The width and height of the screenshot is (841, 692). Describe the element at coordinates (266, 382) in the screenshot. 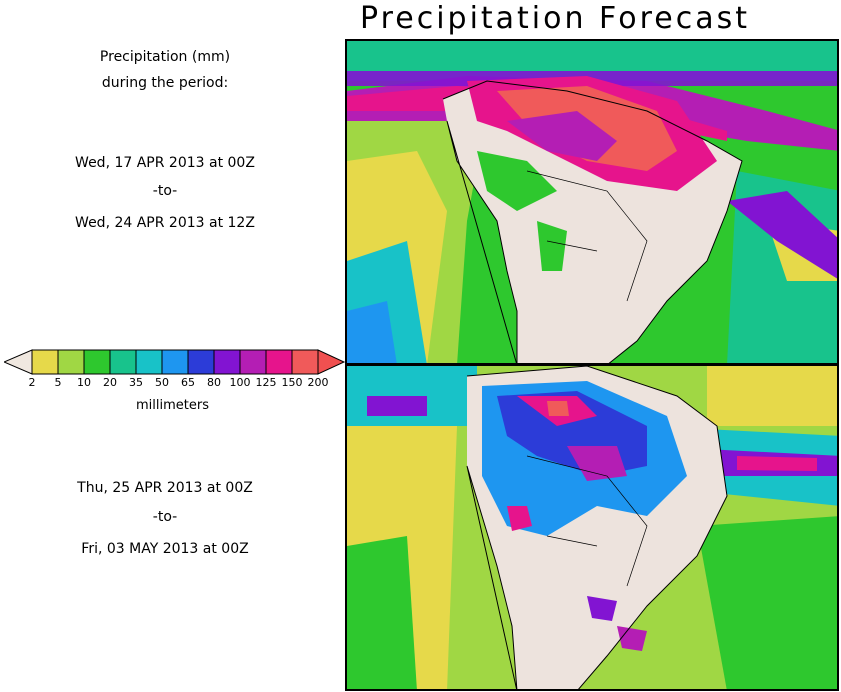

I see `legend-tick-label: 125` at that location.